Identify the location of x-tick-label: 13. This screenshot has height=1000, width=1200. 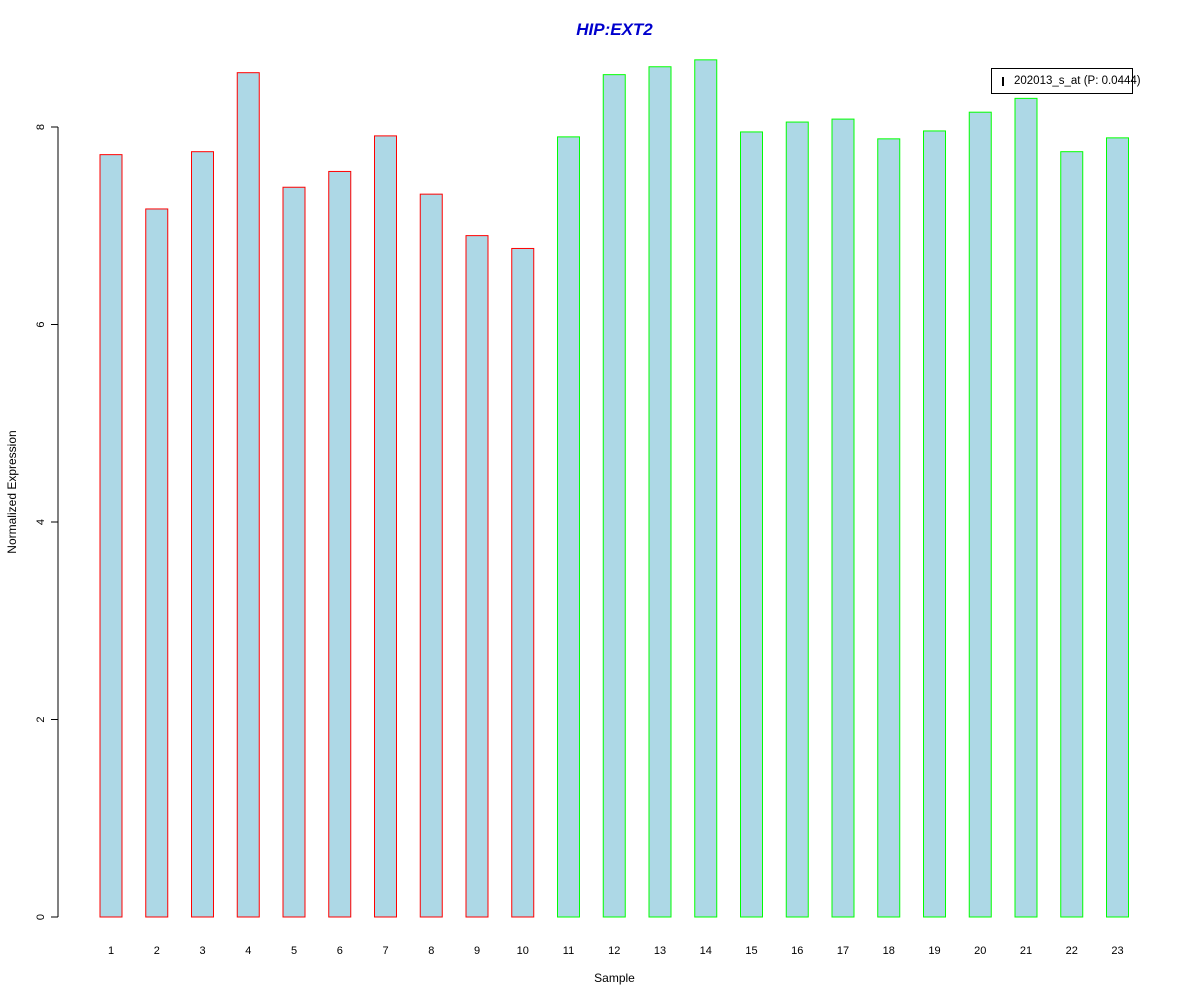
(660, 951).